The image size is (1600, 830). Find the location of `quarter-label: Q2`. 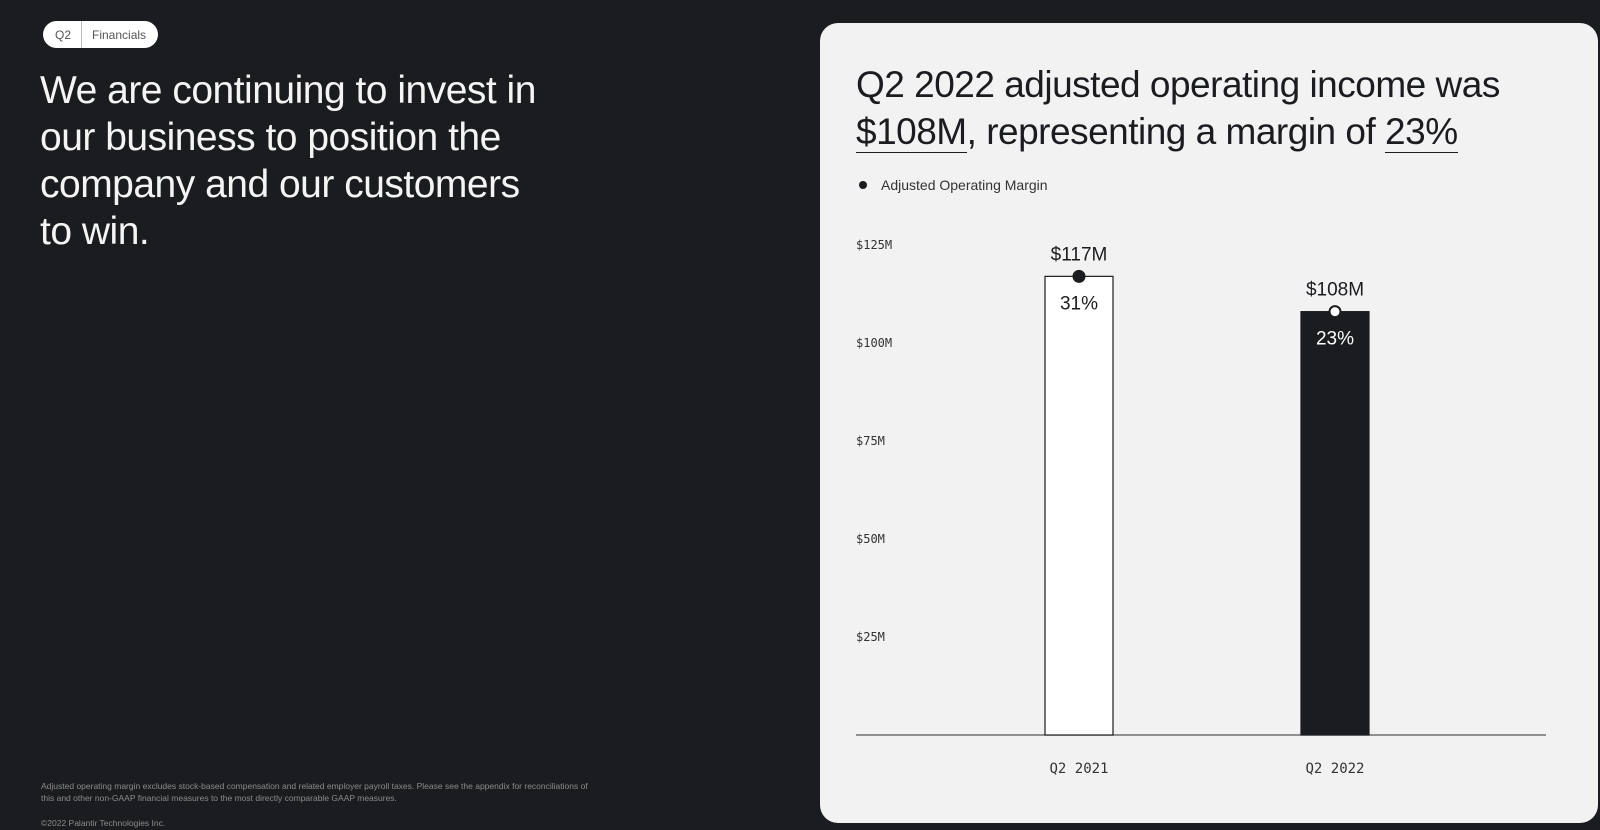

quarter-label: Q2 is located at coordinates (63, 34).